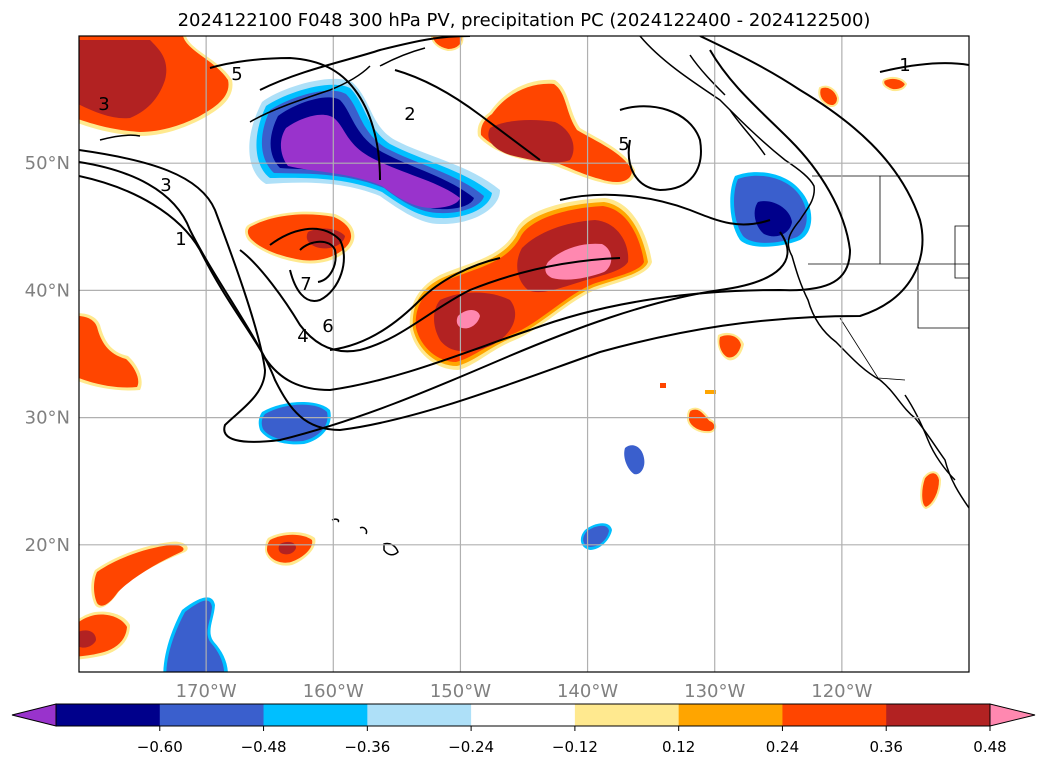 The width and height of the screenshot is (1047, 765). Describe the element at coordinates (1012, 715) in the screenshot. I see `colorbar-extend-high` at that location.